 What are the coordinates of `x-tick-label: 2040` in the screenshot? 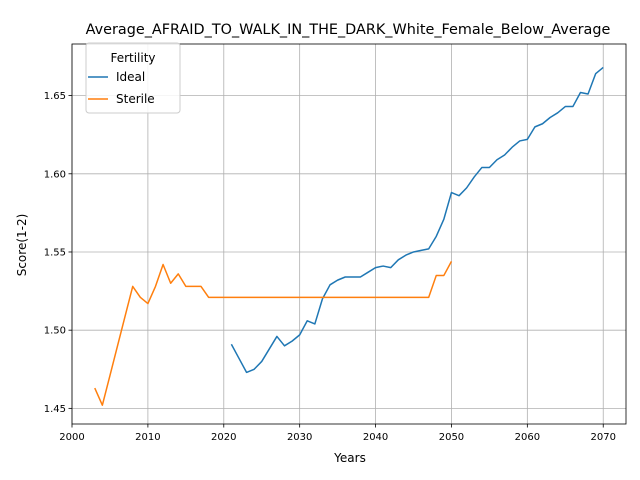 It's located at (375, 437).